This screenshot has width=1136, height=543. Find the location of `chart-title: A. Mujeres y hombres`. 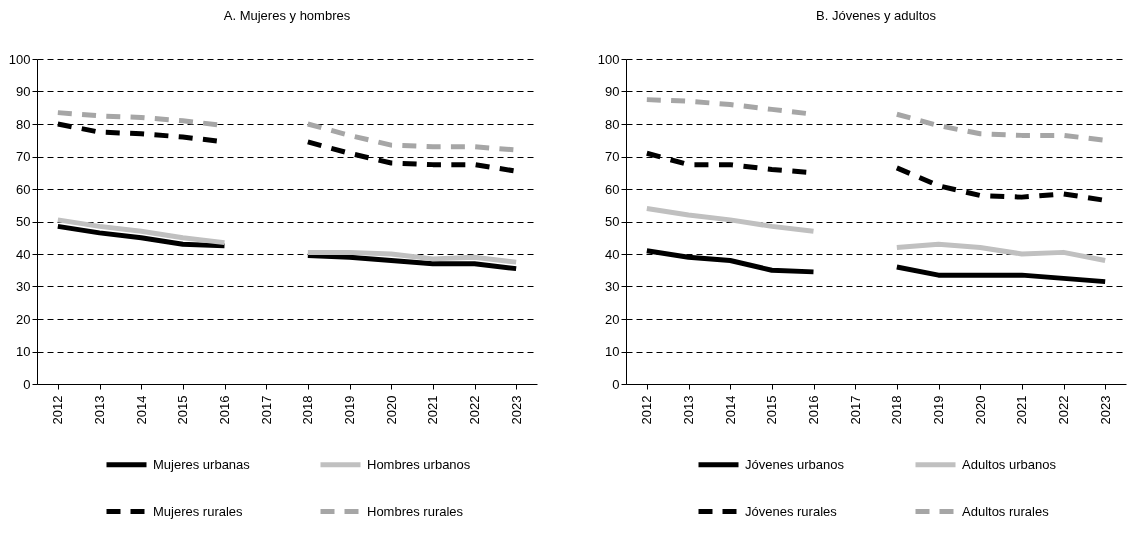

chart-title: A. Mujeres y hombres is located at coordinates (287, 15).